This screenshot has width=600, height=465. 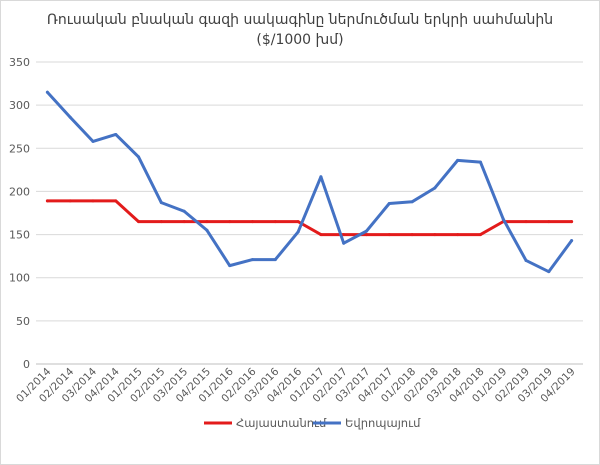 I want to click on y-tick-label: 350, so click(x=19, y=62).